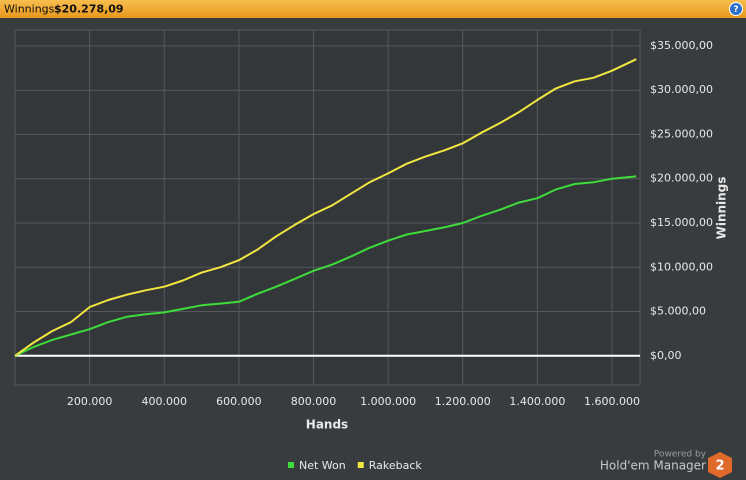  What do you see at coordinates (681, 133) in the screenshot?
I see `y-tick-label: $25.000,00` at bounding box center [681, 133].